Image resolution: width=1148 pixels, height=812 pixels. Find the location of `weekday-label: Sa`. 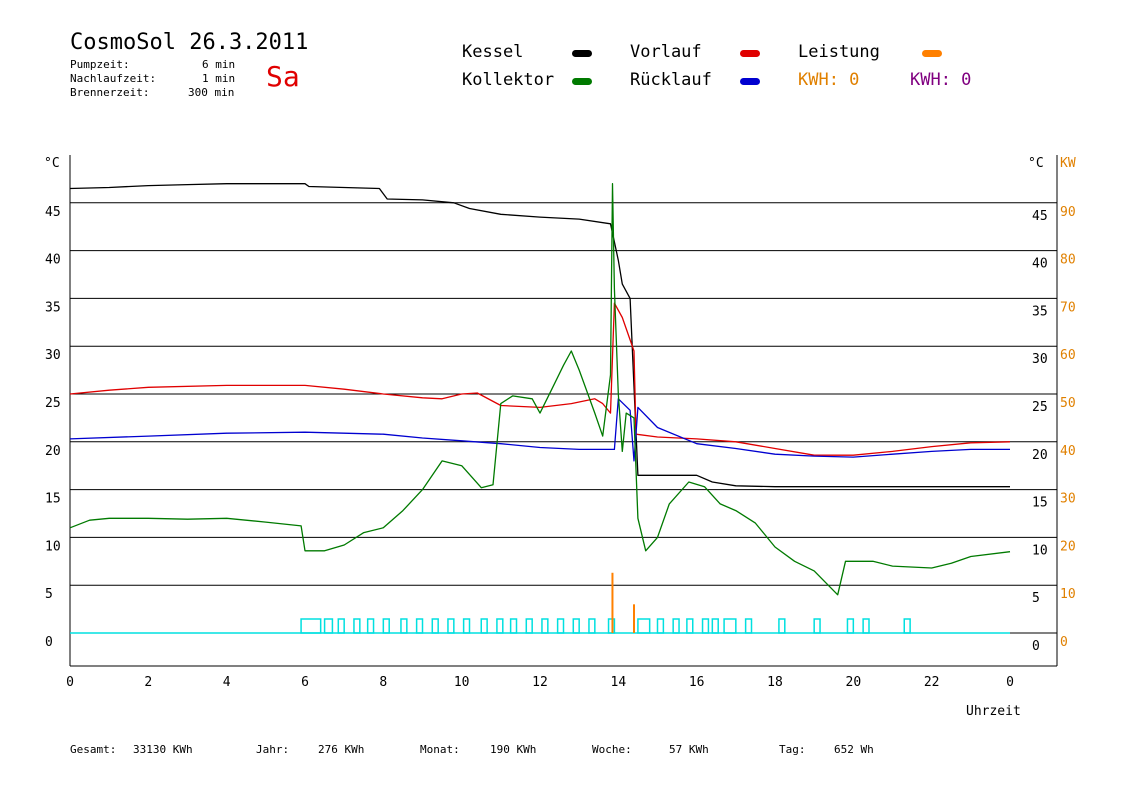

weekday-label: Sa is located at coordinates (283, 76).